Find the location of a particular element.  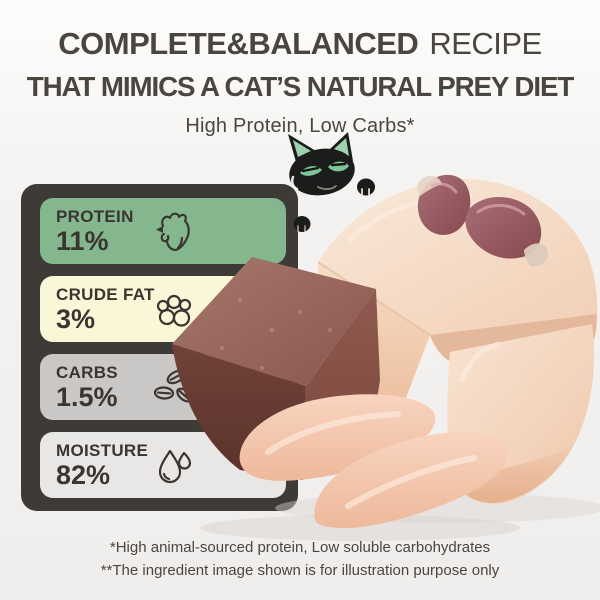

chicken-hearts is located at coordinates (483, 220).